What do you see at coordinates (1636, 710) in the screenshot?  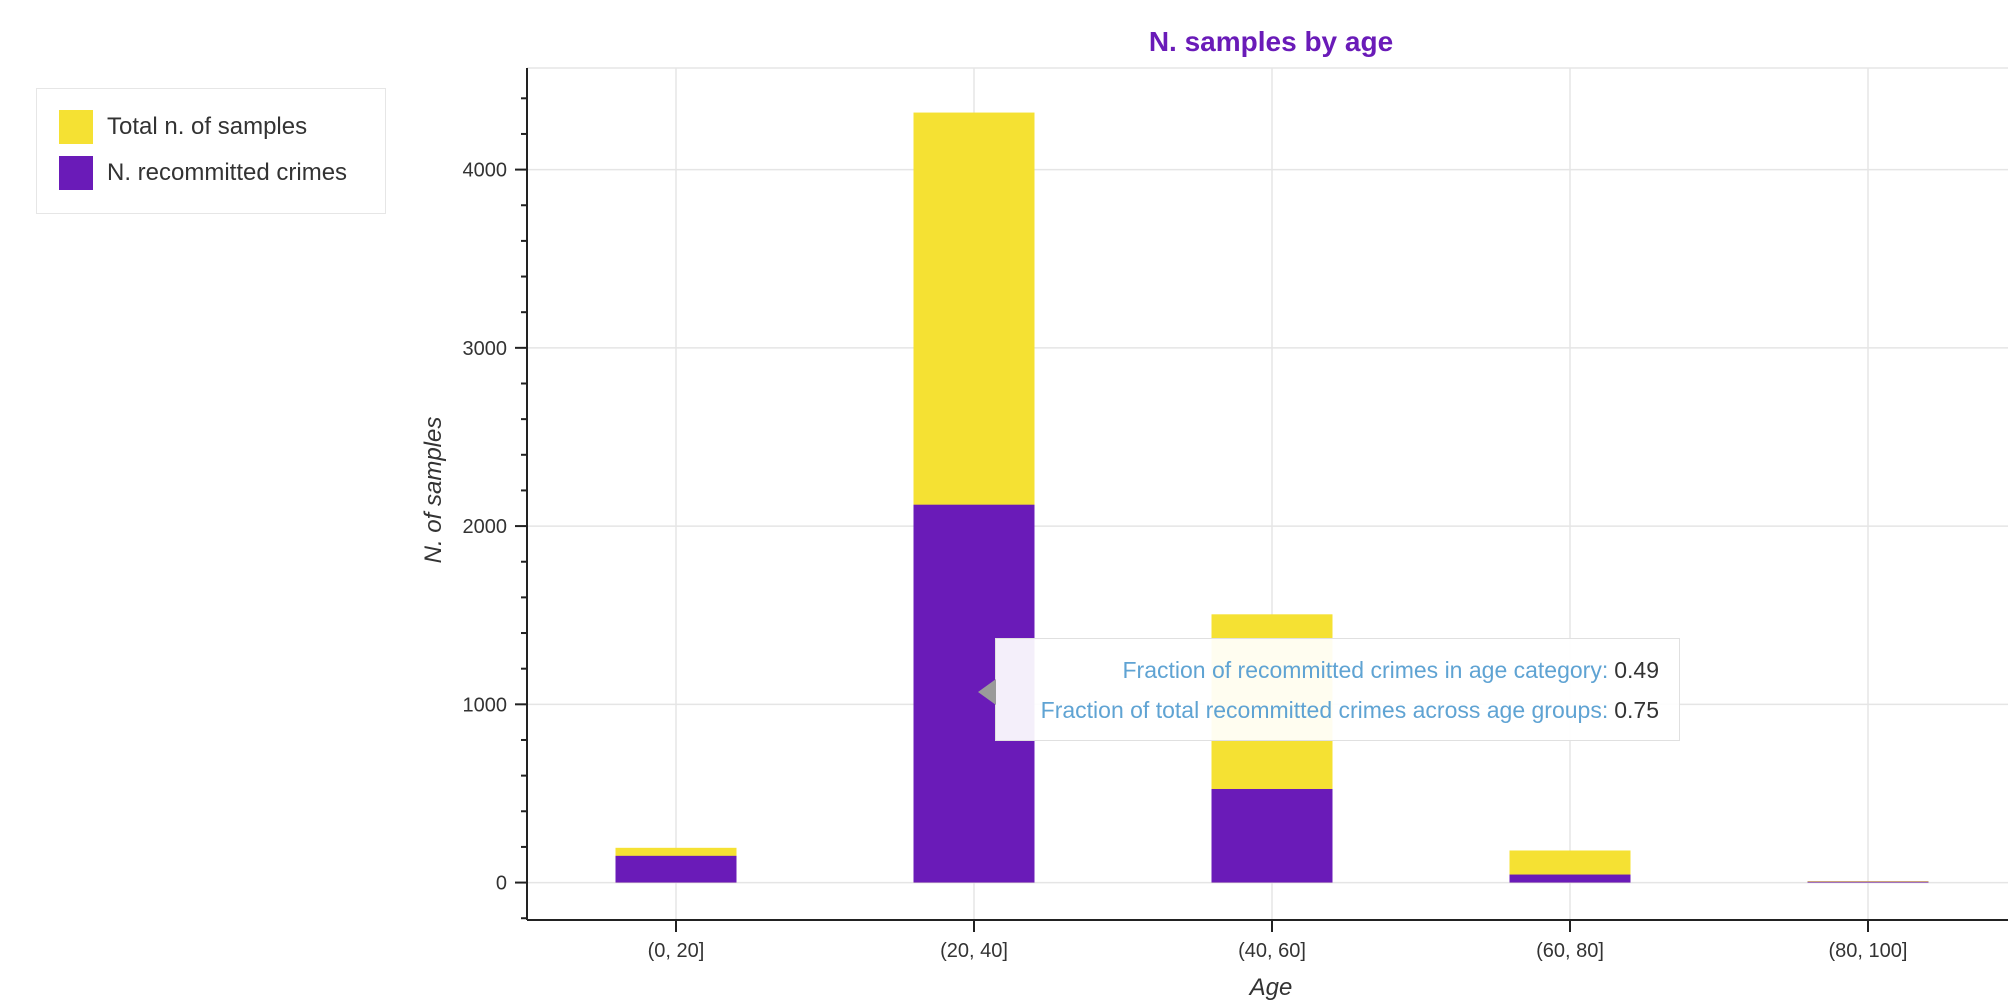 I see `tooltip-value: 0.75` at bounding box center [1636, 710].